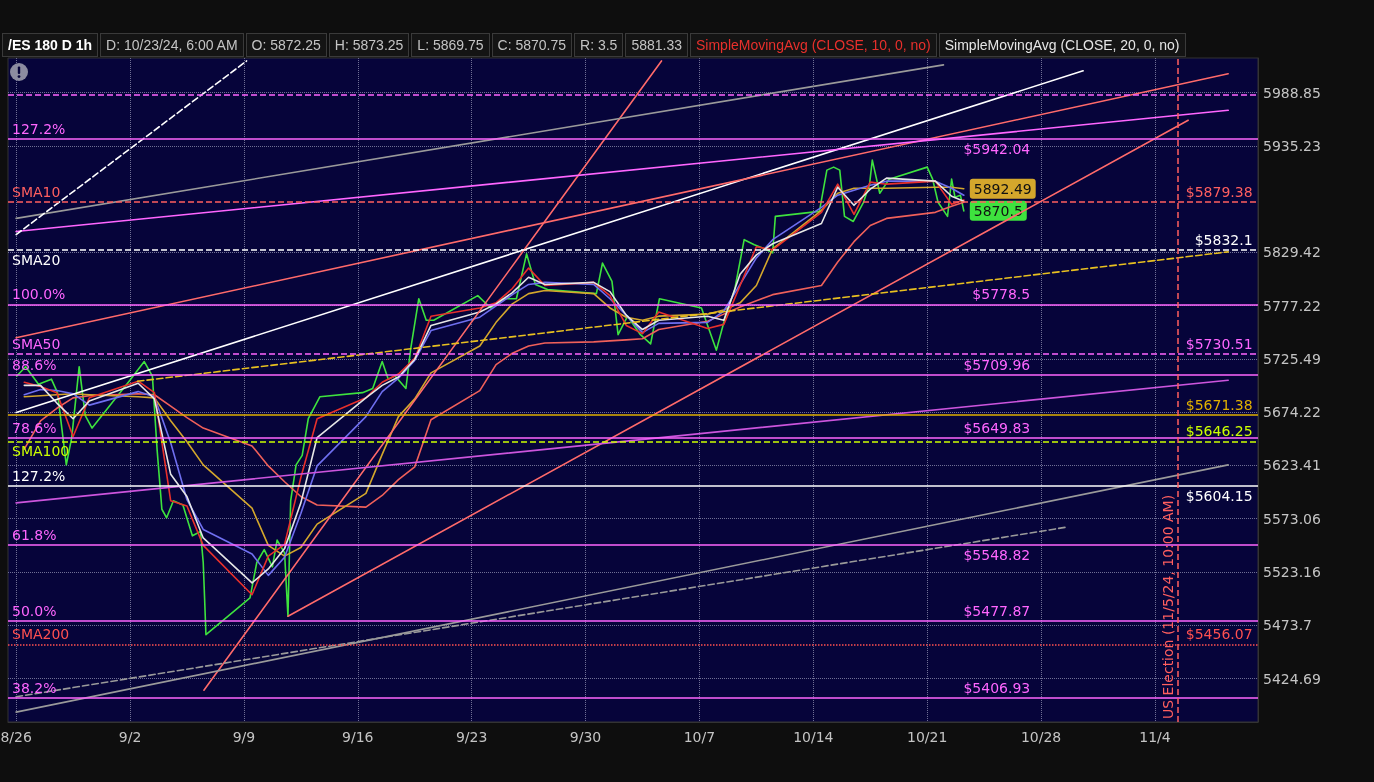 This screenshot has width=1374, height=782. Describe the element at coordinates (1041, 737) in the screenshot. I see `x-tick-label: 10/28` at that location.